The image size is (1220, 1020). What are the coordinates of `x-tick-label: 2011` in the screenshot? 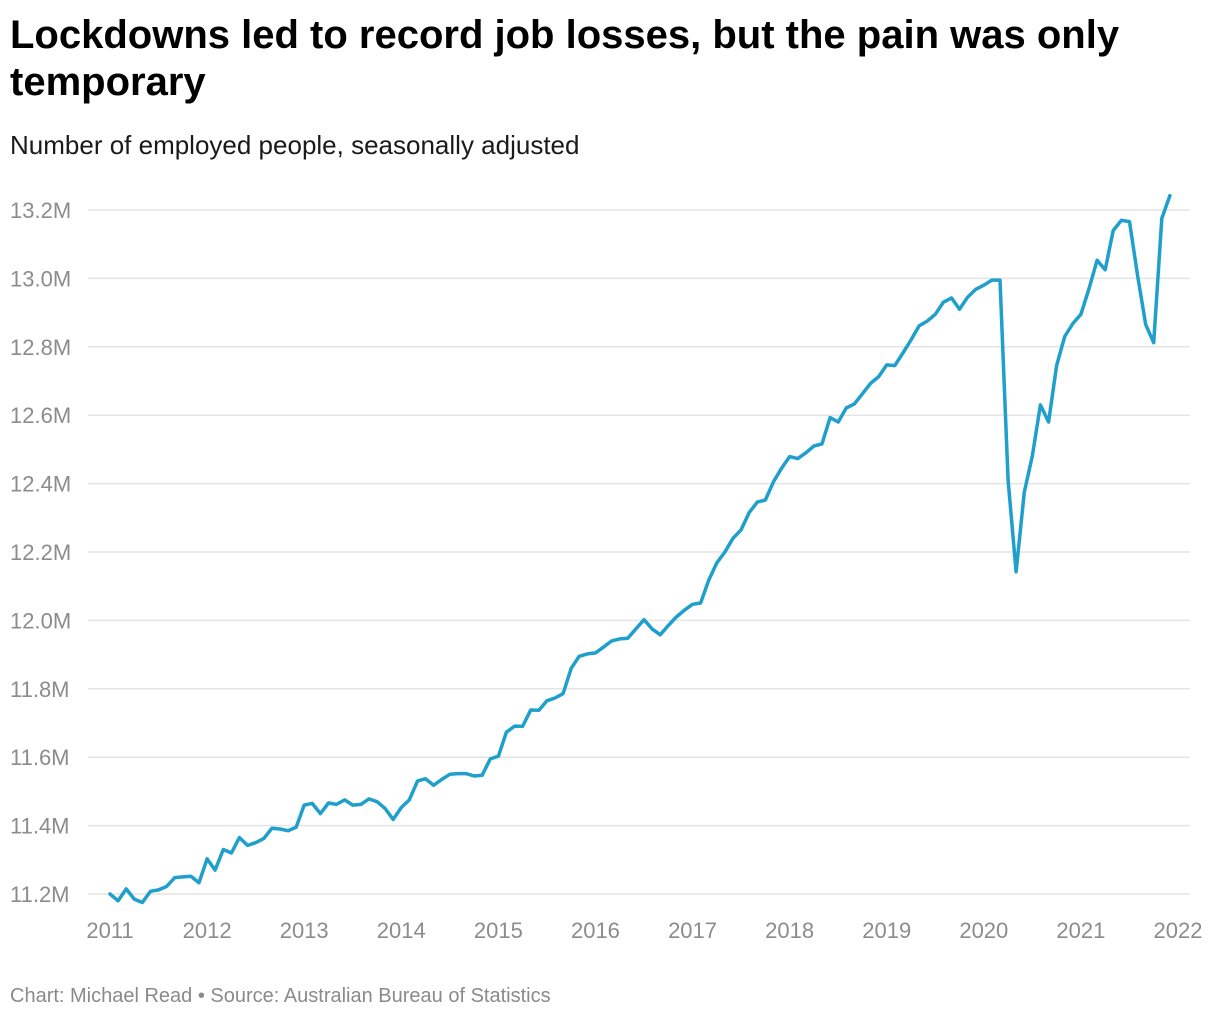 It's located at (109, 930).